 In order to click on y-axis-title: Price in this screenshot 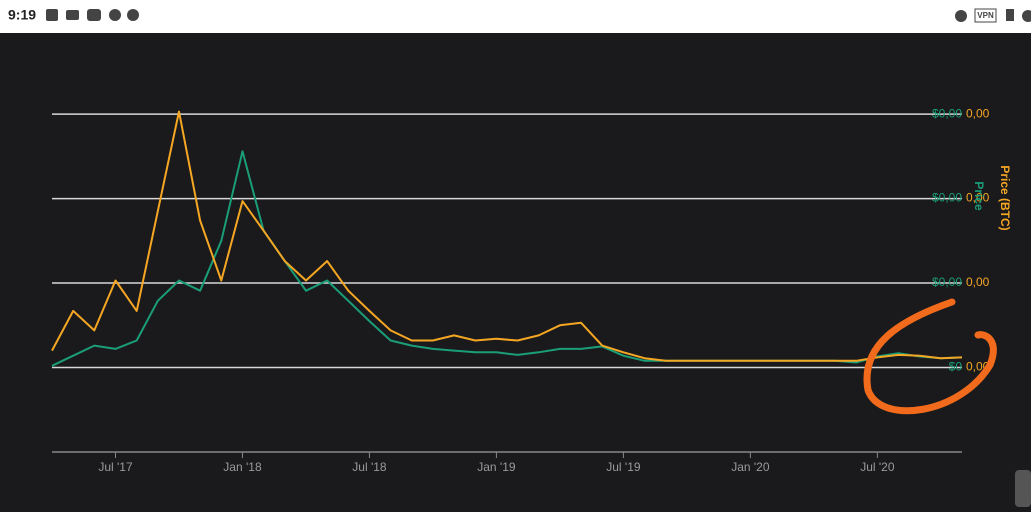, I will do `click(979, 196)`.